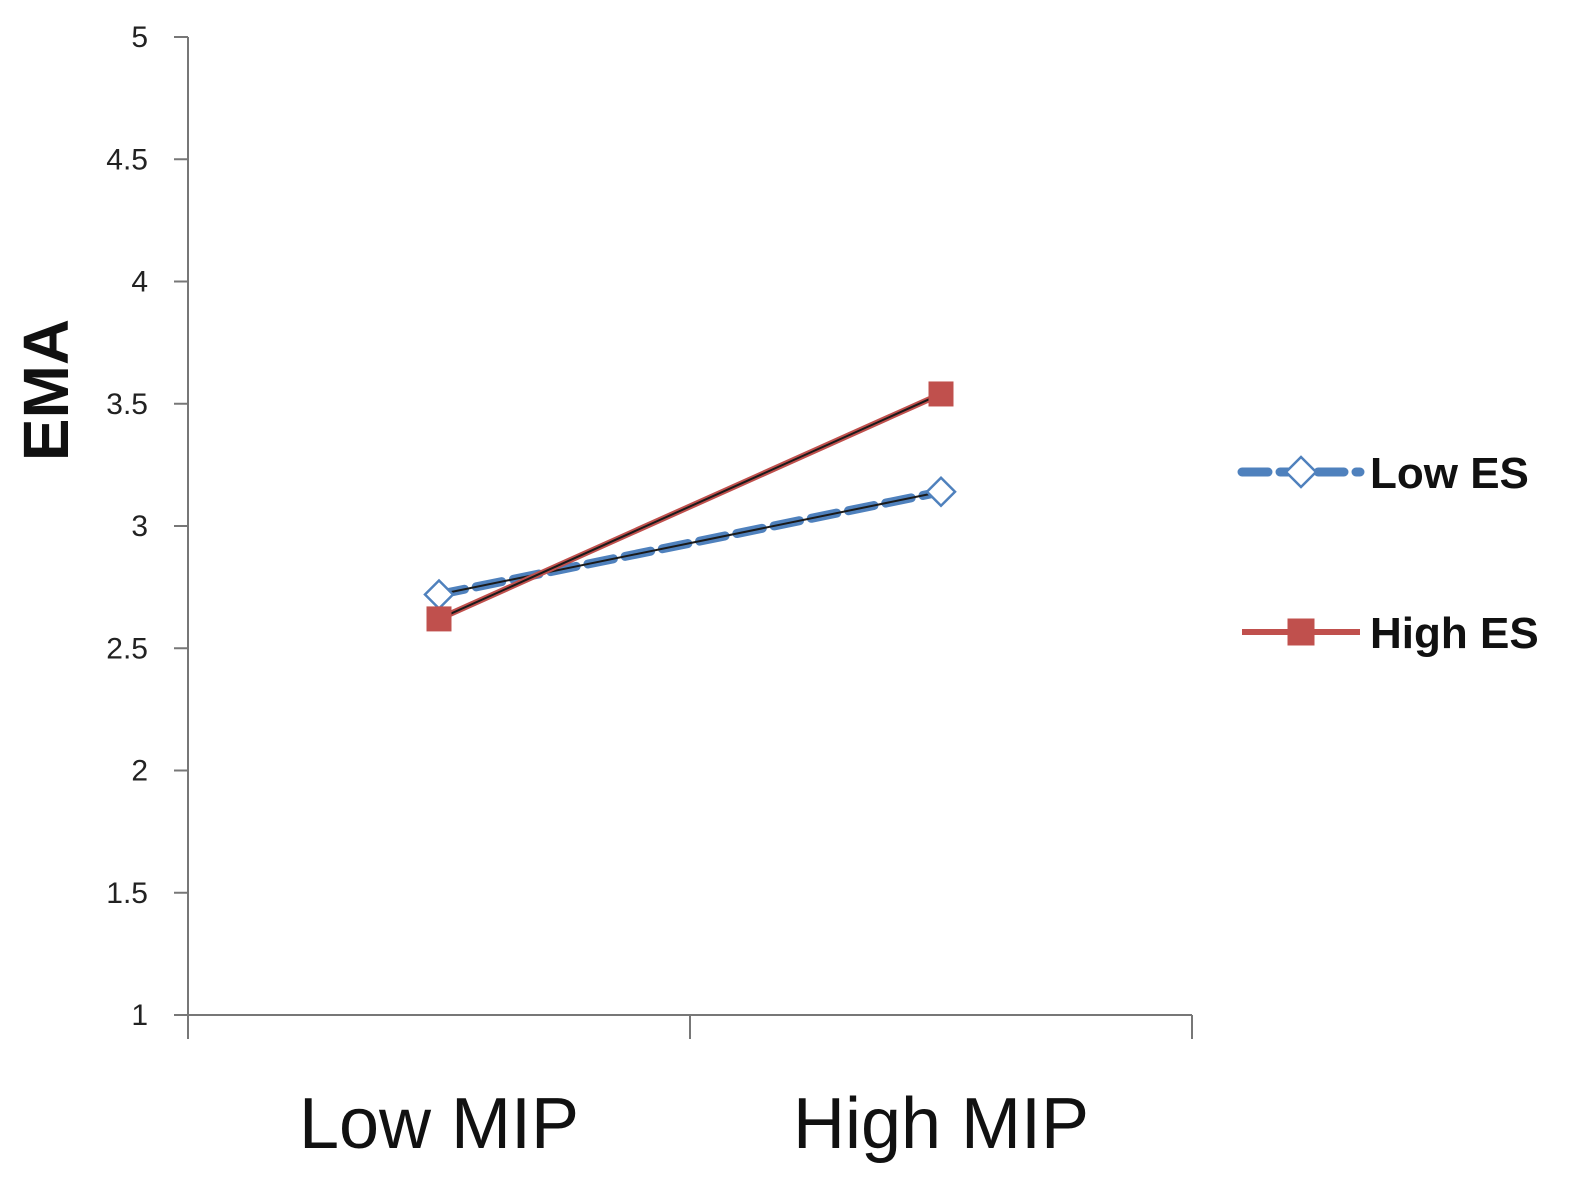  I want to click on x-category-label: Low MIP, so click(439, 1124).